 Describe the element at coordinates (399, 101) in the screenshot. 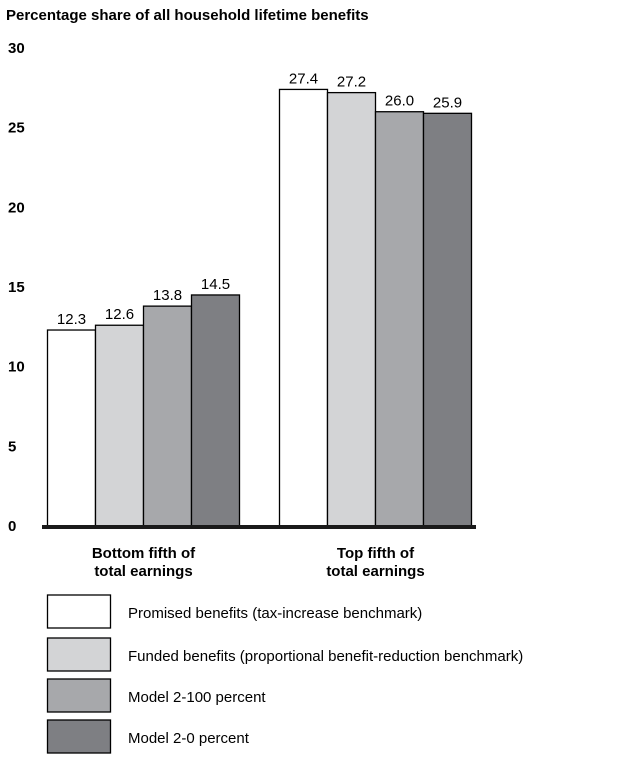

I see `data-label: 26.0` at that location.